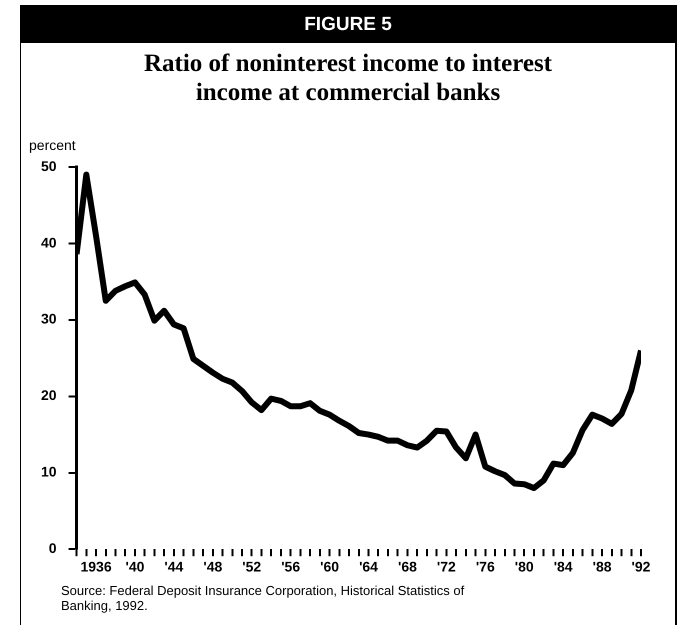  Describe the element at coordinates (48, 395) in the screenshot. I see `y-tick-label: 20` at that location.